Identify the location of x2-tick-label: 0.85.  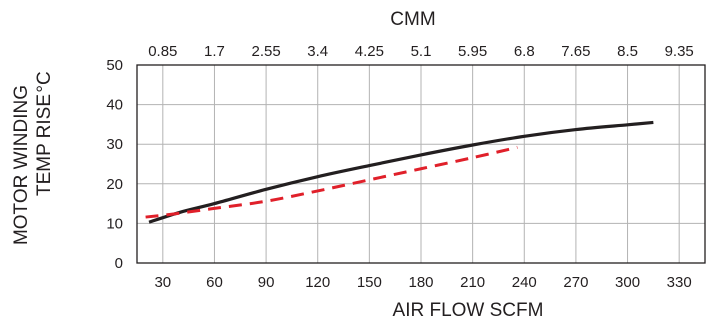
(162, 51).